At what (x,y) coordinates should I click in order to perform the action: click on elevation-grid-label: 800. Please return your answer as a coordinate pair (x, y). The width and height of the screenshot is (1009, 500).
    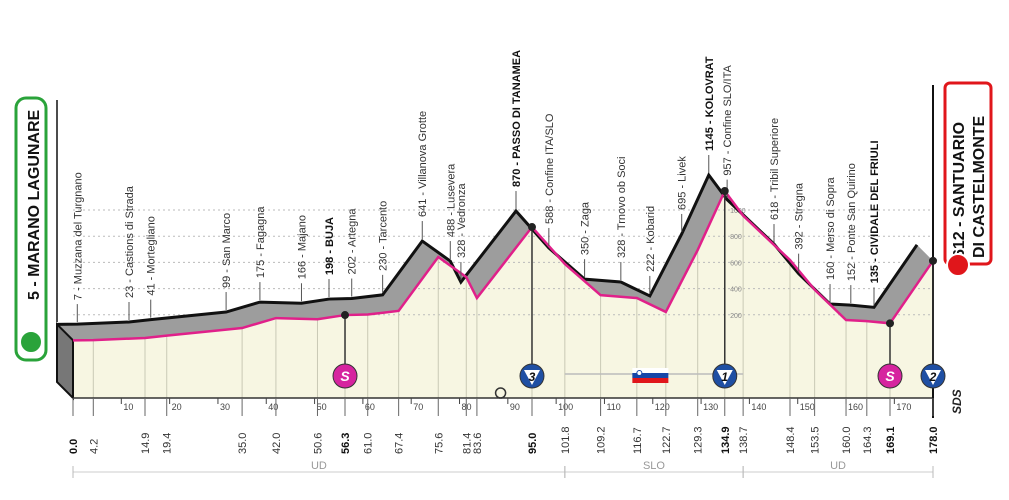
    Looking at the image, I should click on (736, 237).